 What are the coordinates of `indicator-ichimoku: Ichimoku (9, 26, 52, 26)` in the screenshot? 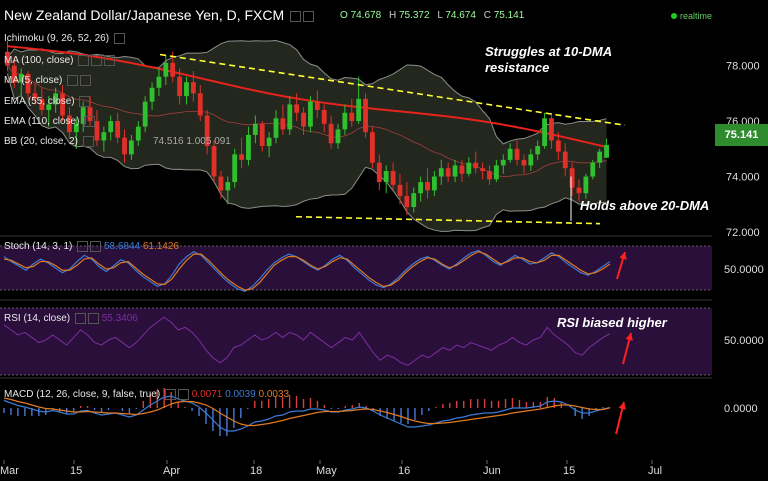 It's located at (64, 38).